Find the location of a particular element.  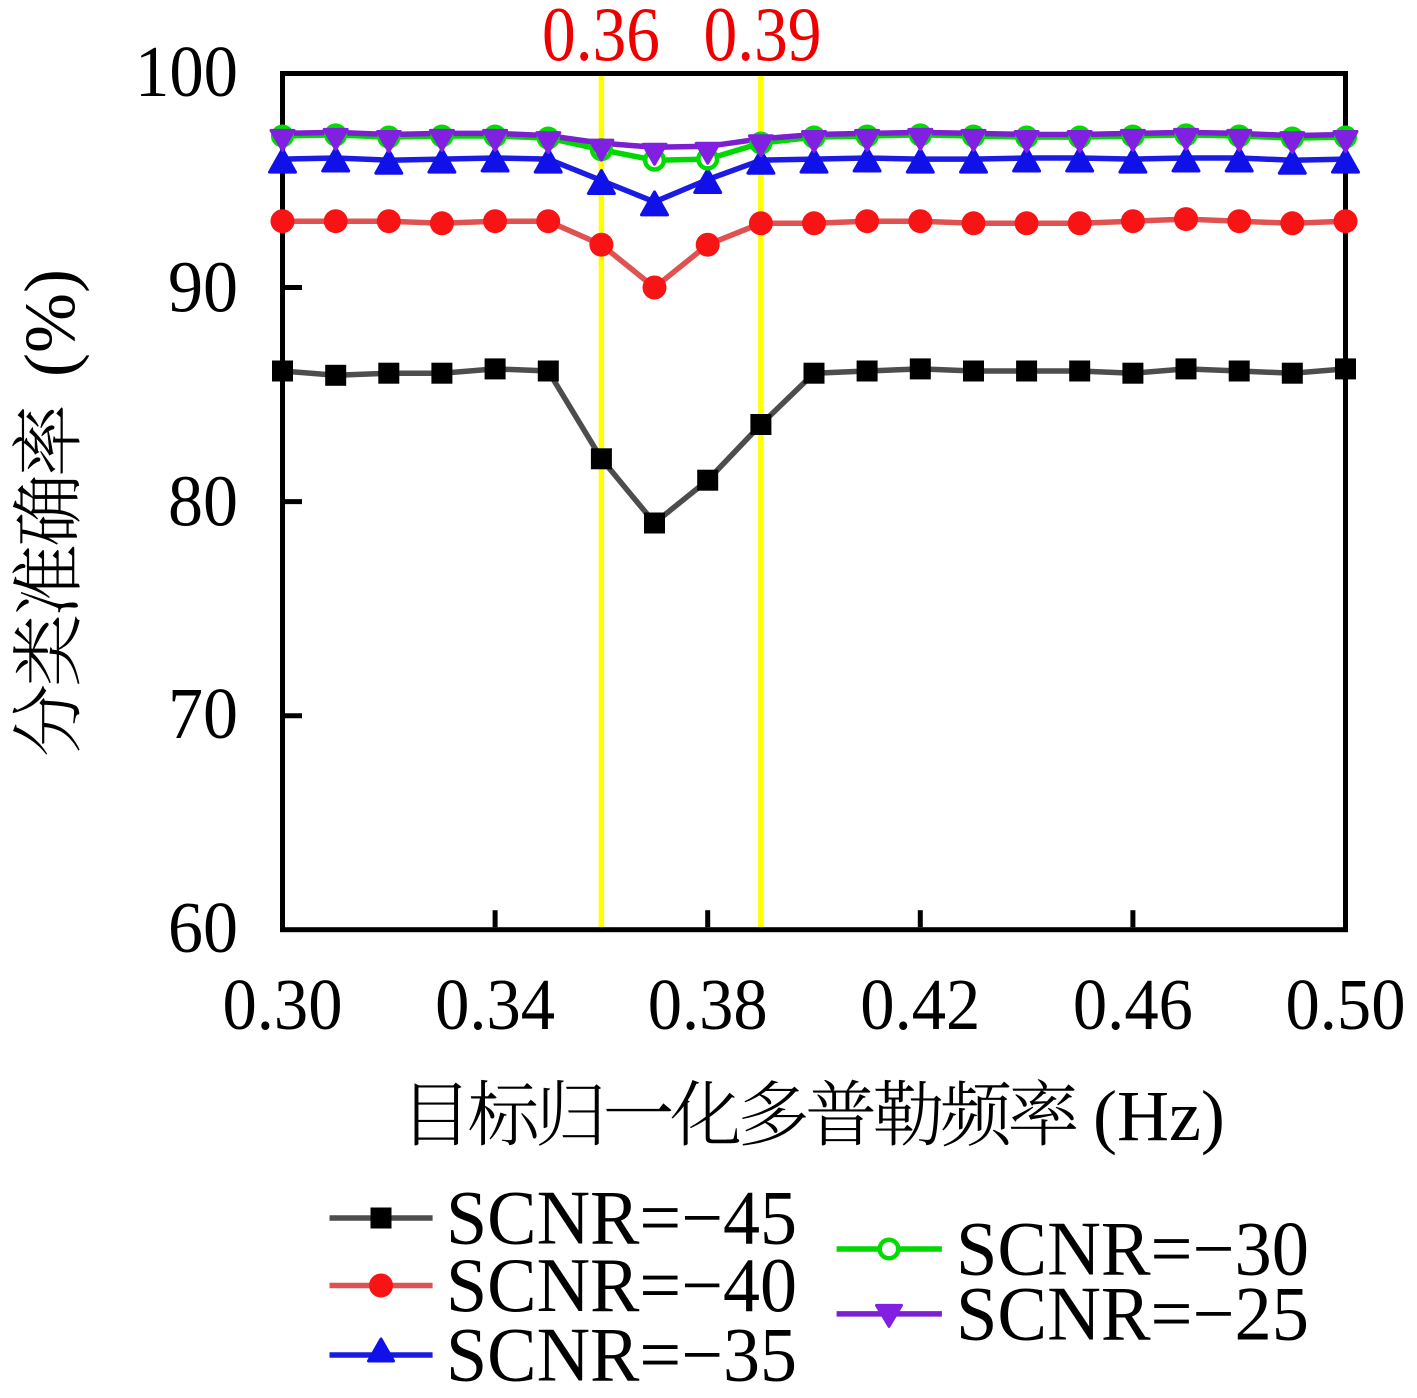

svg-text: 0.46 is located at coordinates (1133, 1004).